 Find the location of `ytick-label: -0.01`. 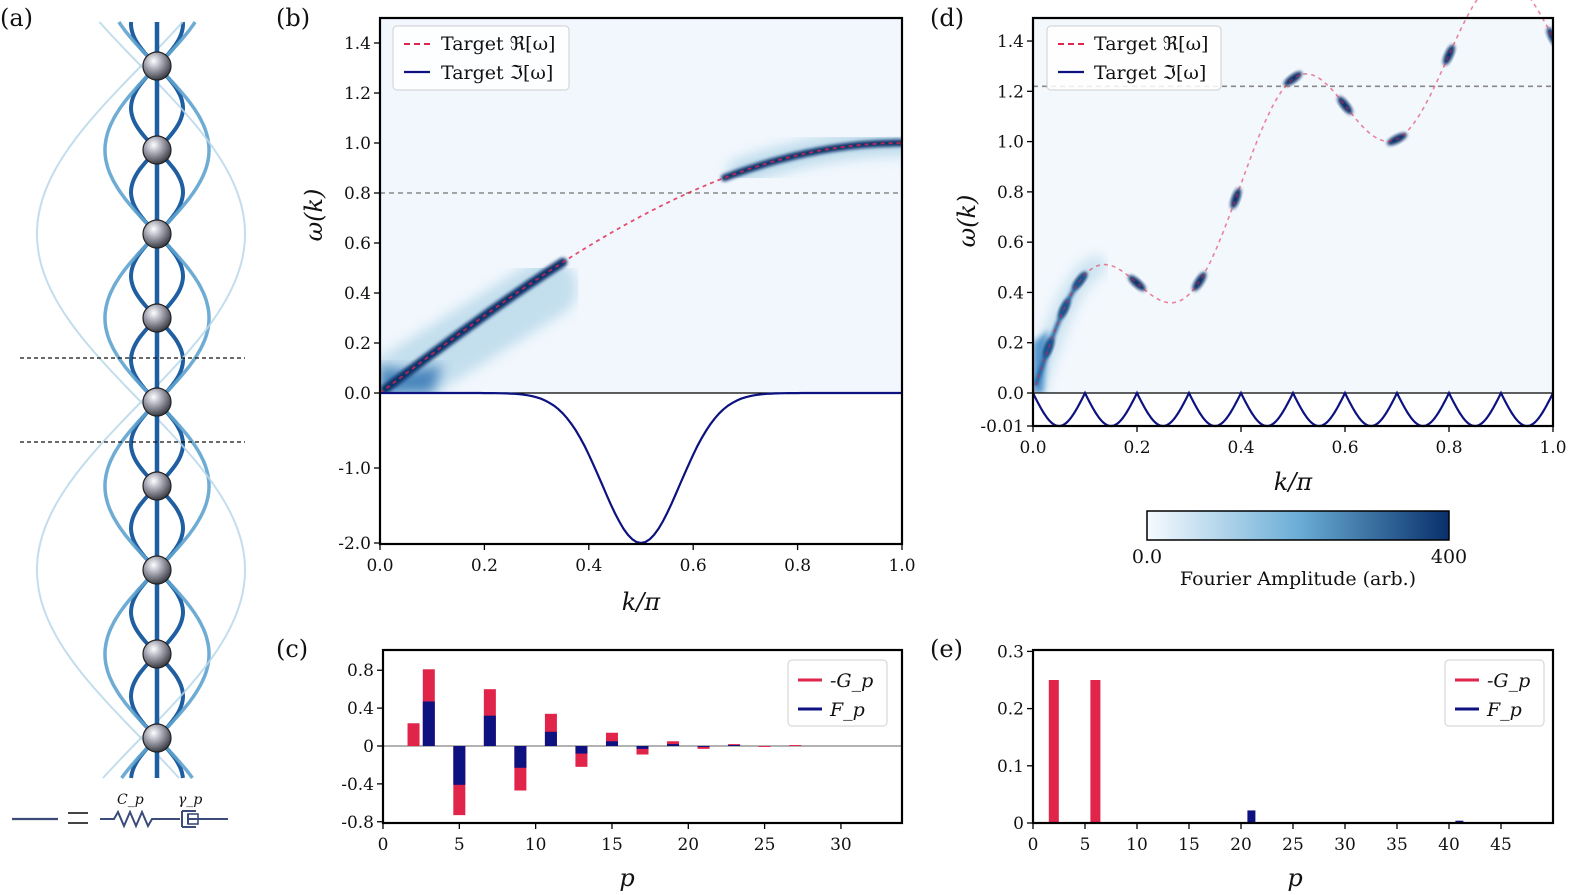

ytick-label: -0.01 is located at coordinates (1002, 427).